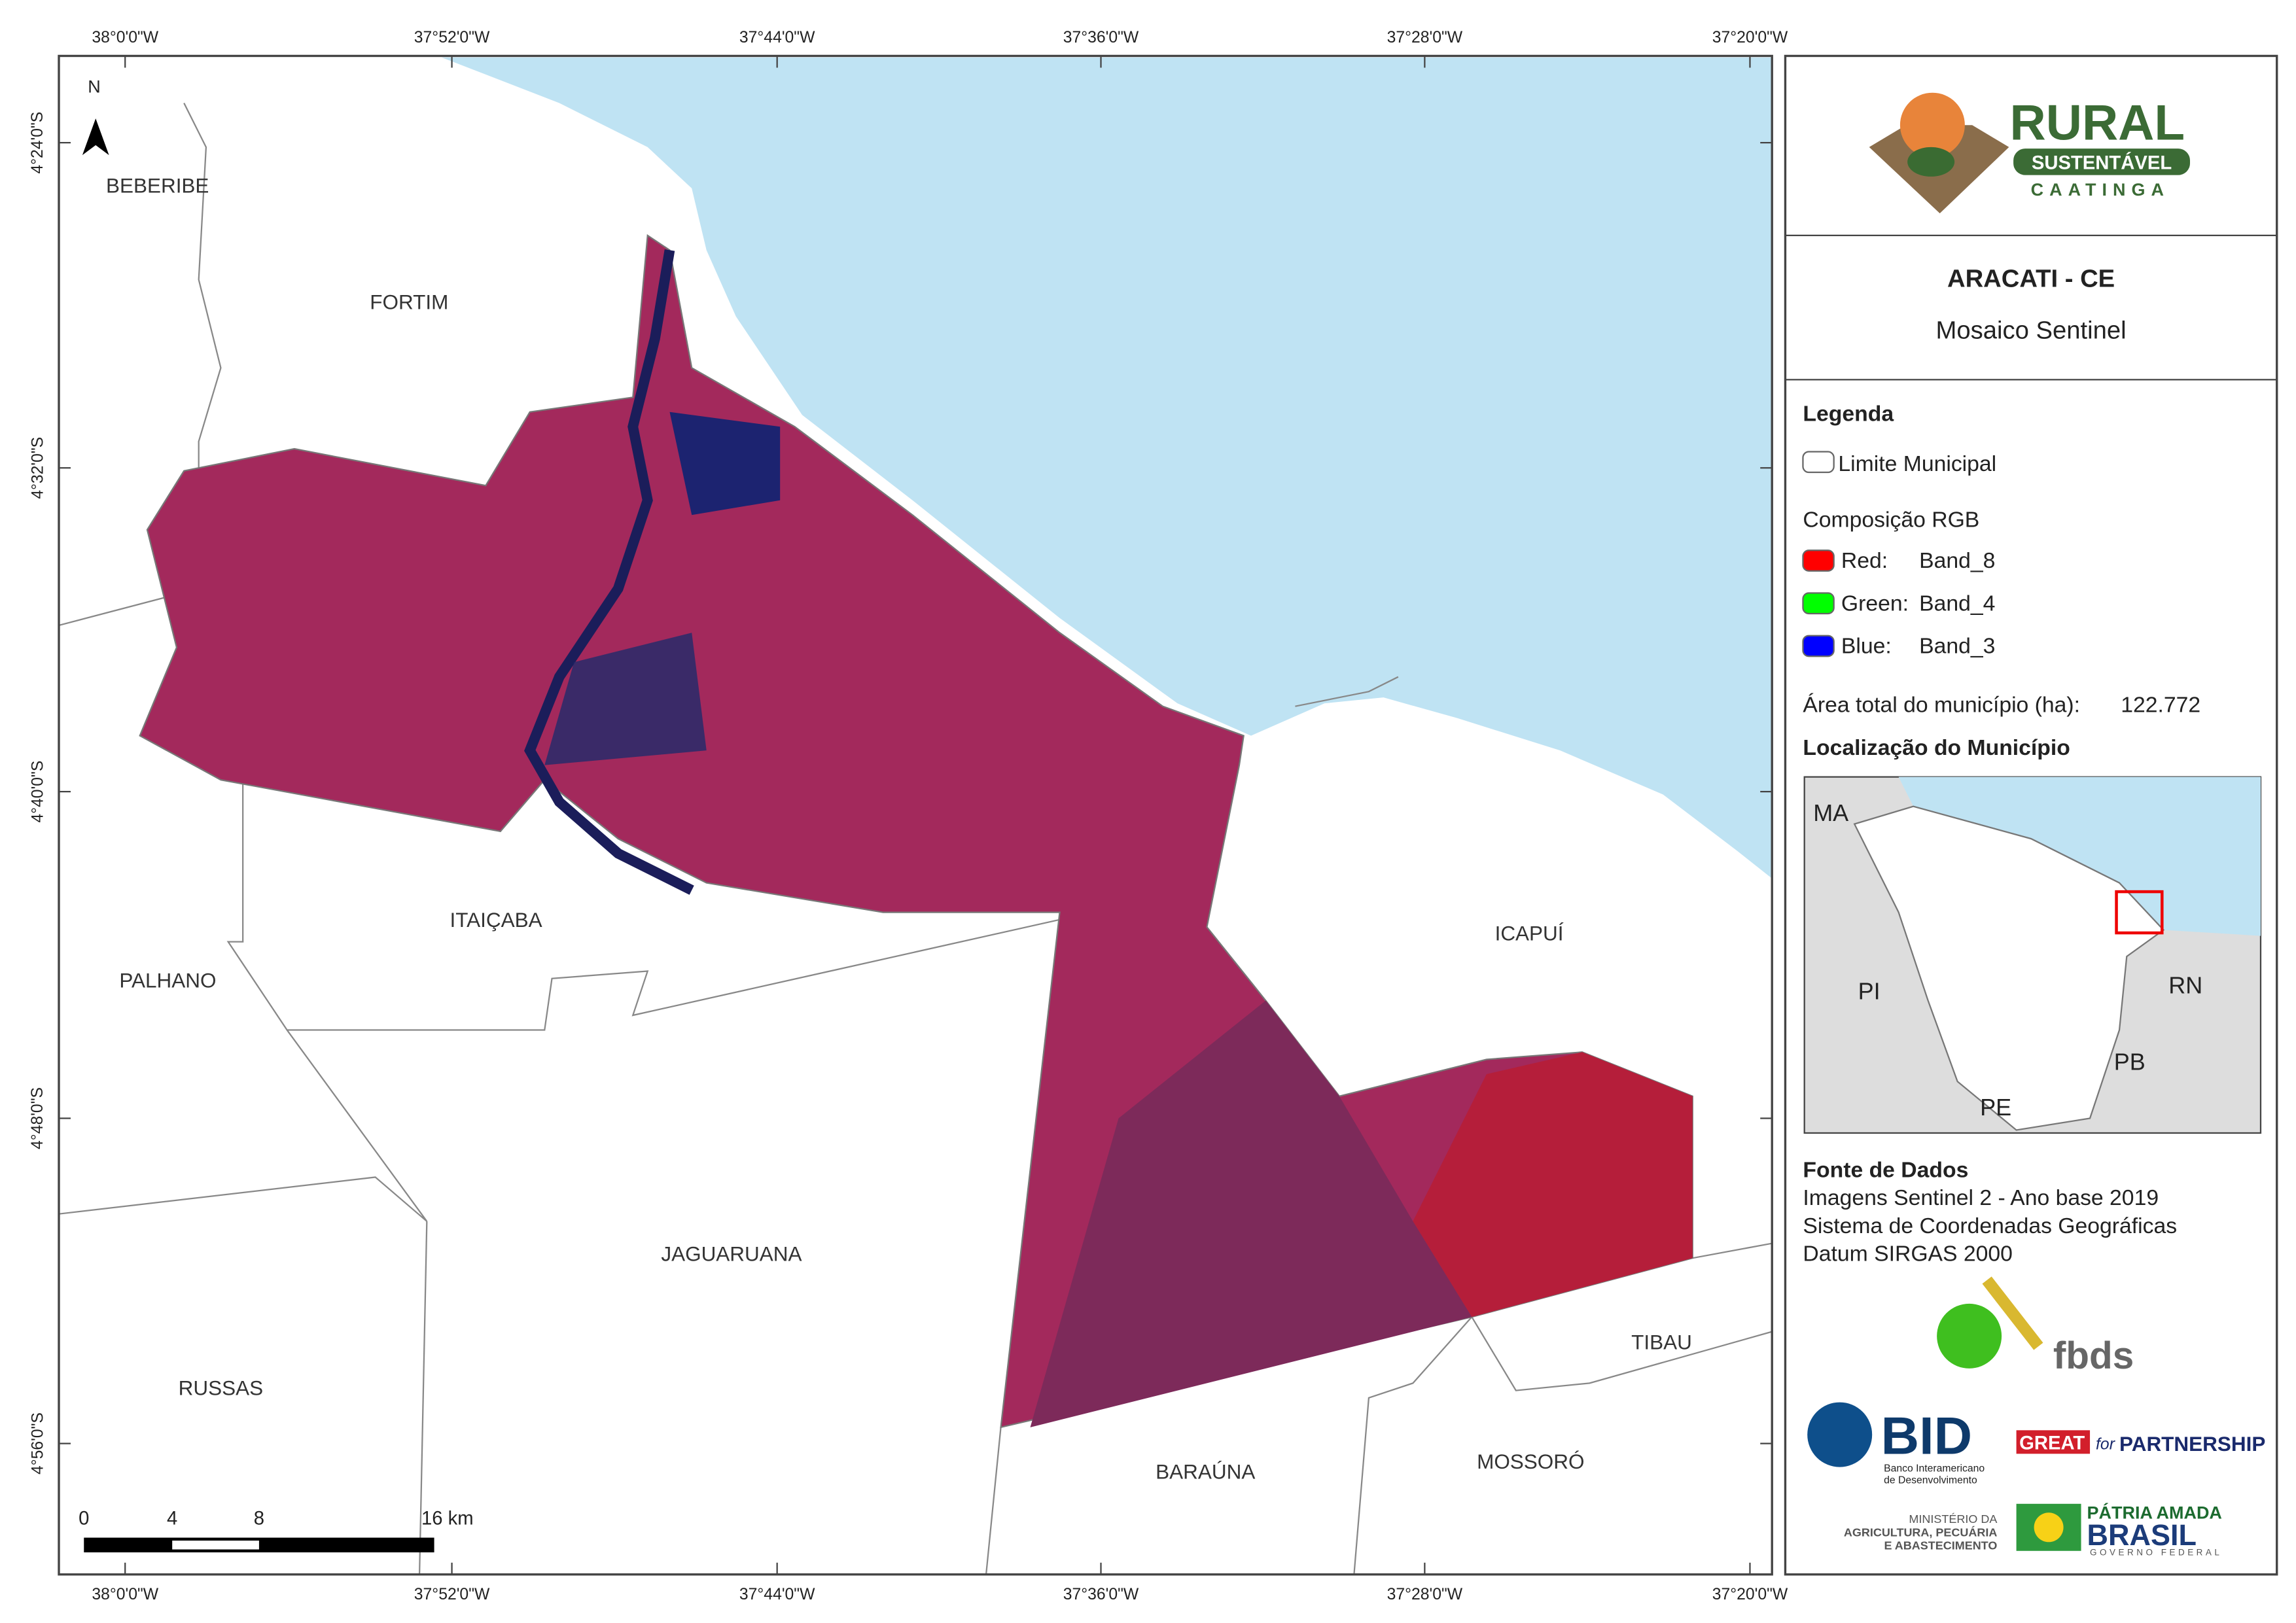 This screenshot has width=2296, height=1623. What do you see at coordinates (96, 137) in the screenshot?
I see `north-arrow` at bounding box center [96, 137].